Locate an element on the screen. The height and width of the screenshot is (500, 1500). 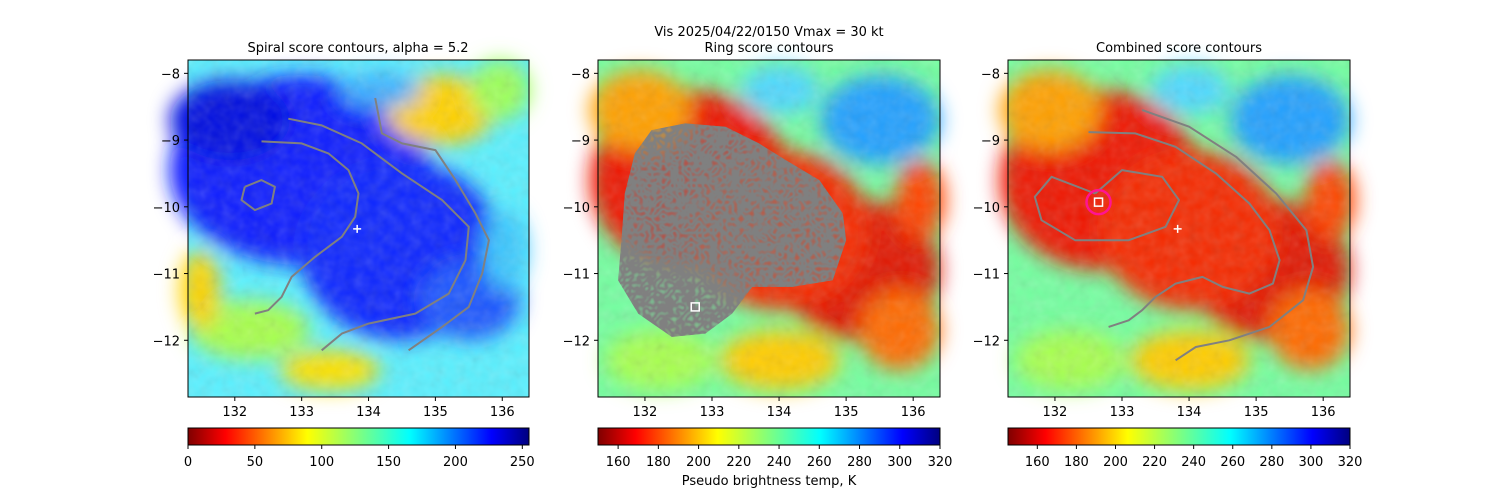
ring-contour-fill is located at coordinates (732, 230).